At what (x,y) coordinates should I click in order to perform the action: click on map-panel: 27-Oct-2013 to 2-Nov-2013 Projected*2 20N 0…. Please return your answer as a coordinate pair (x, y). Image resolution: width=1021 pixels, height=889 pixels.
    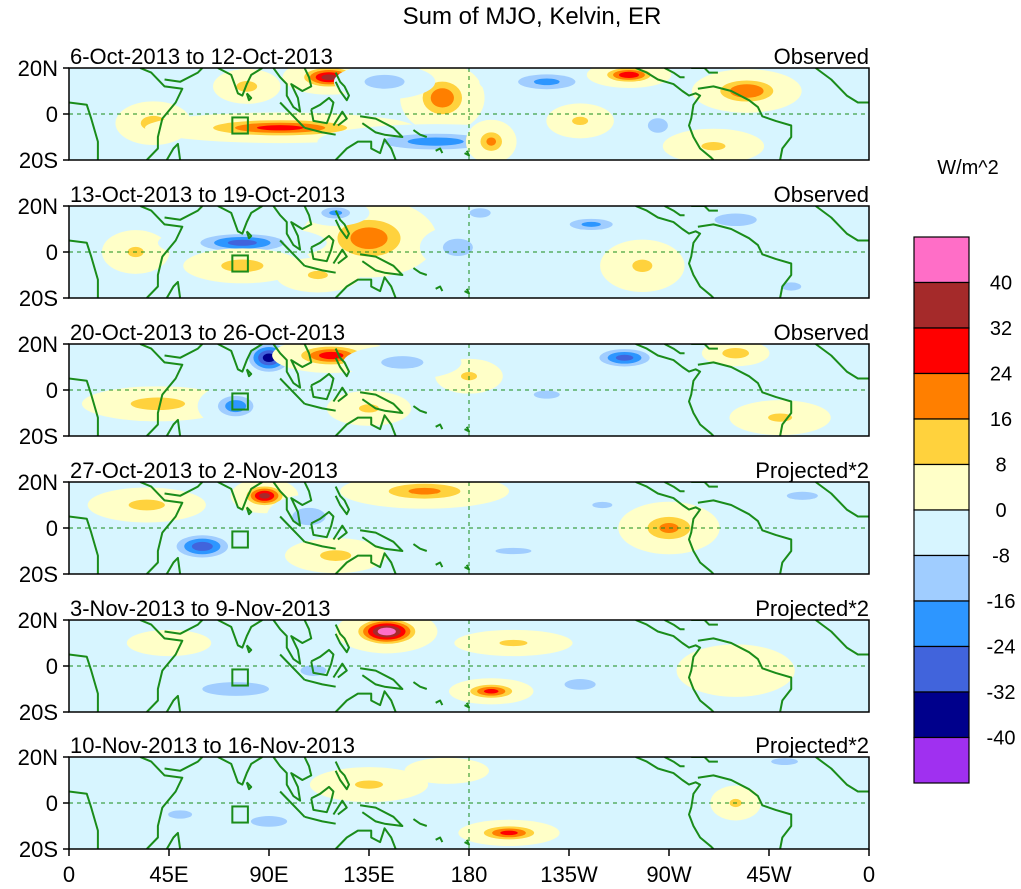
    Looking at the image, I should click on (444, 522).